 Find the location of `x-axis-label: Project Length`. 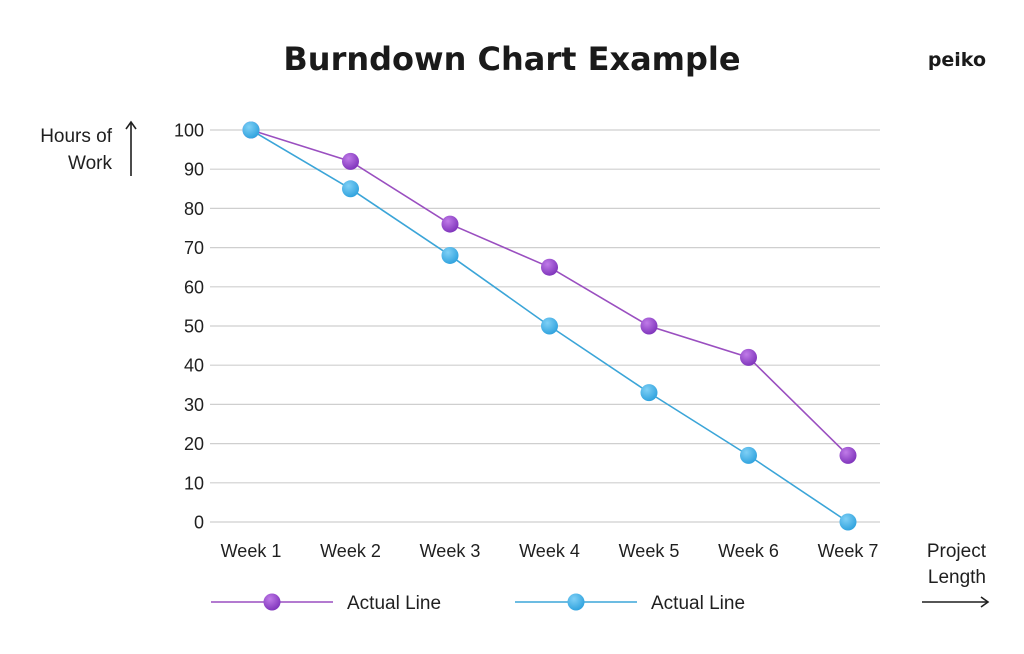

x-axis-label: Project Length is located at coordinates (956, 574).